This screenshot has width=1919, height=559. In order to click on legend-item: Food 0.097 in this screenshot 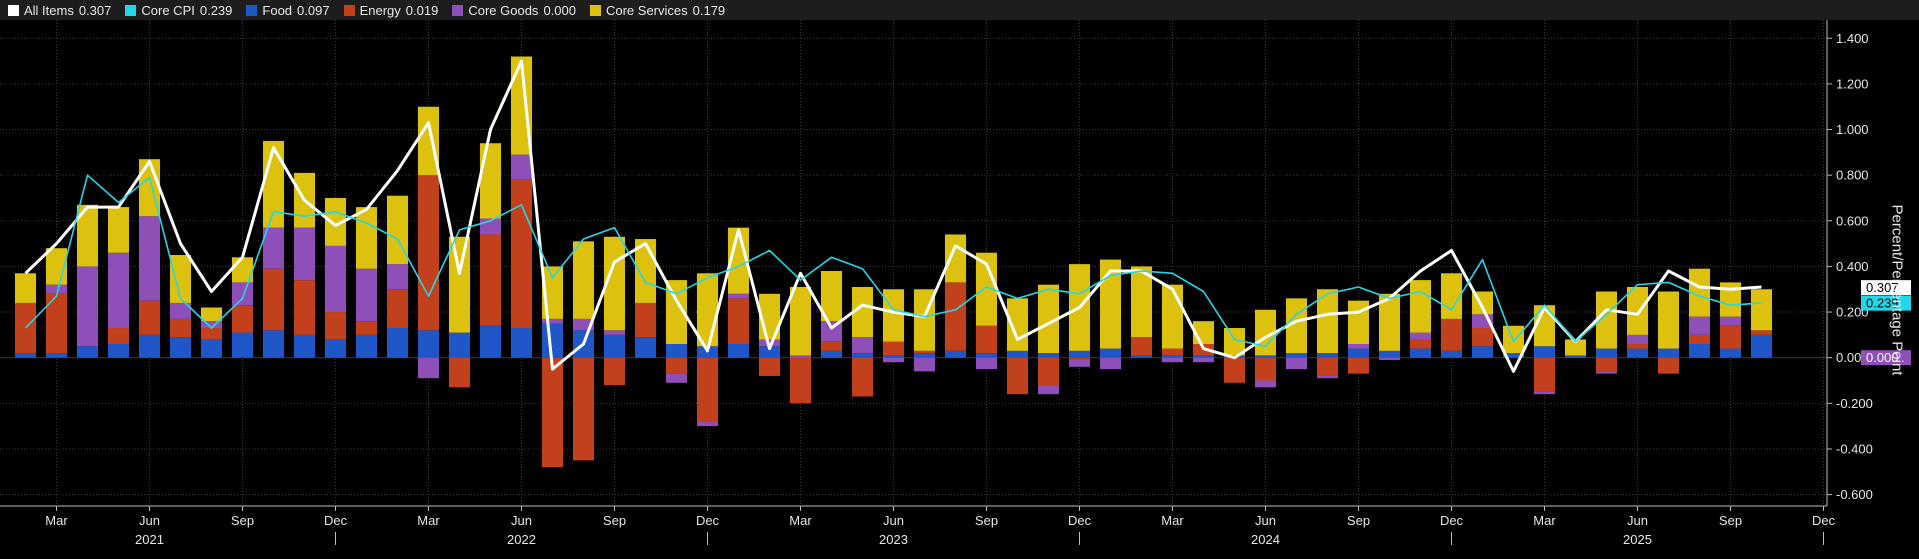, I will do `click(288, 10)`.